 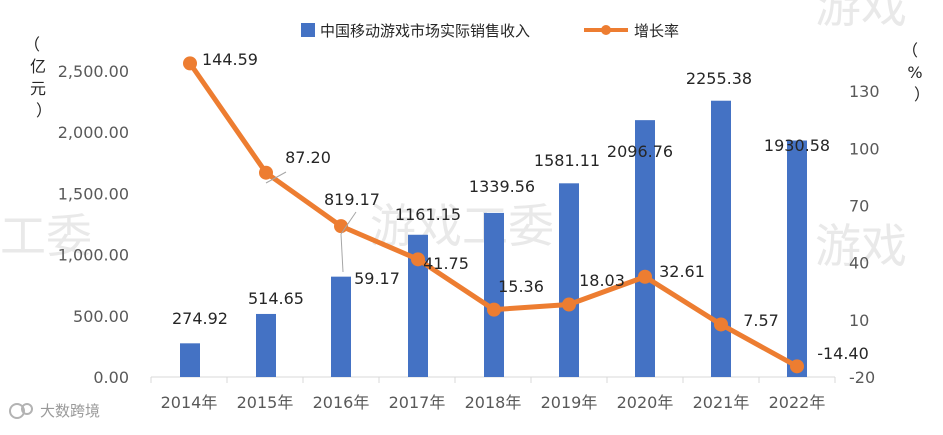 What do you see at coordinates (910, 50) in the screenshot?
I see `right-unit-open: （` at bounding box center [910, 50].